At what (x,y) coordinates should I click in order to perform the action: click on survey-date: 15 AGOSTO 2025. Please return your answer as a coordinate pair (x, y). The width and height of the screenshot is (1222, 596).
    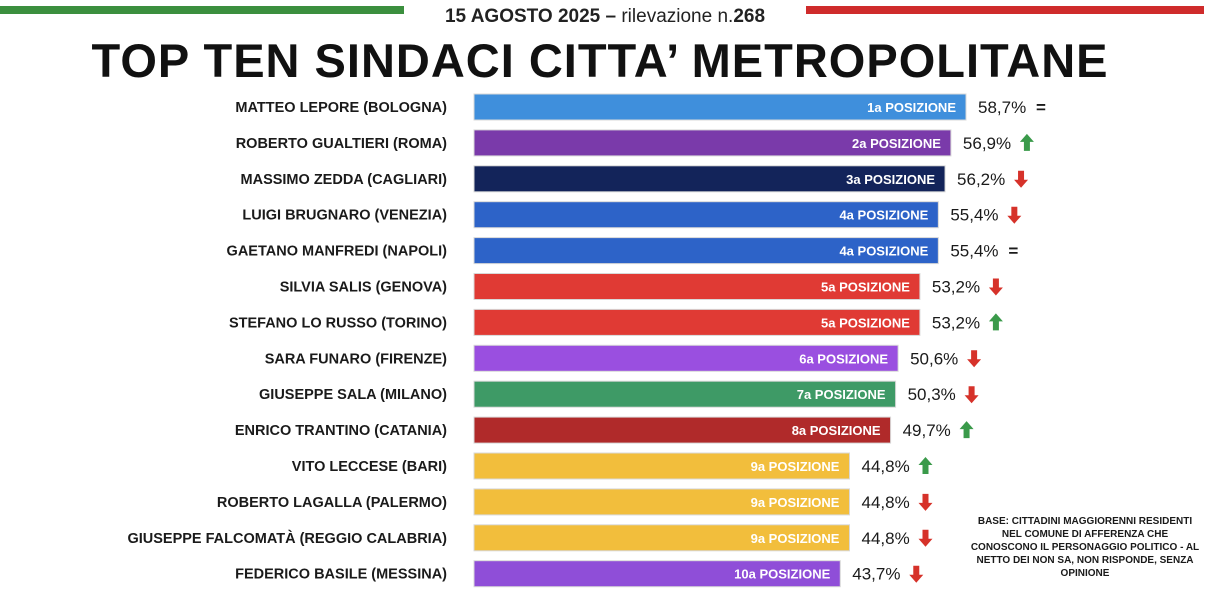
    Looking at the image, I should click on (522, 16).